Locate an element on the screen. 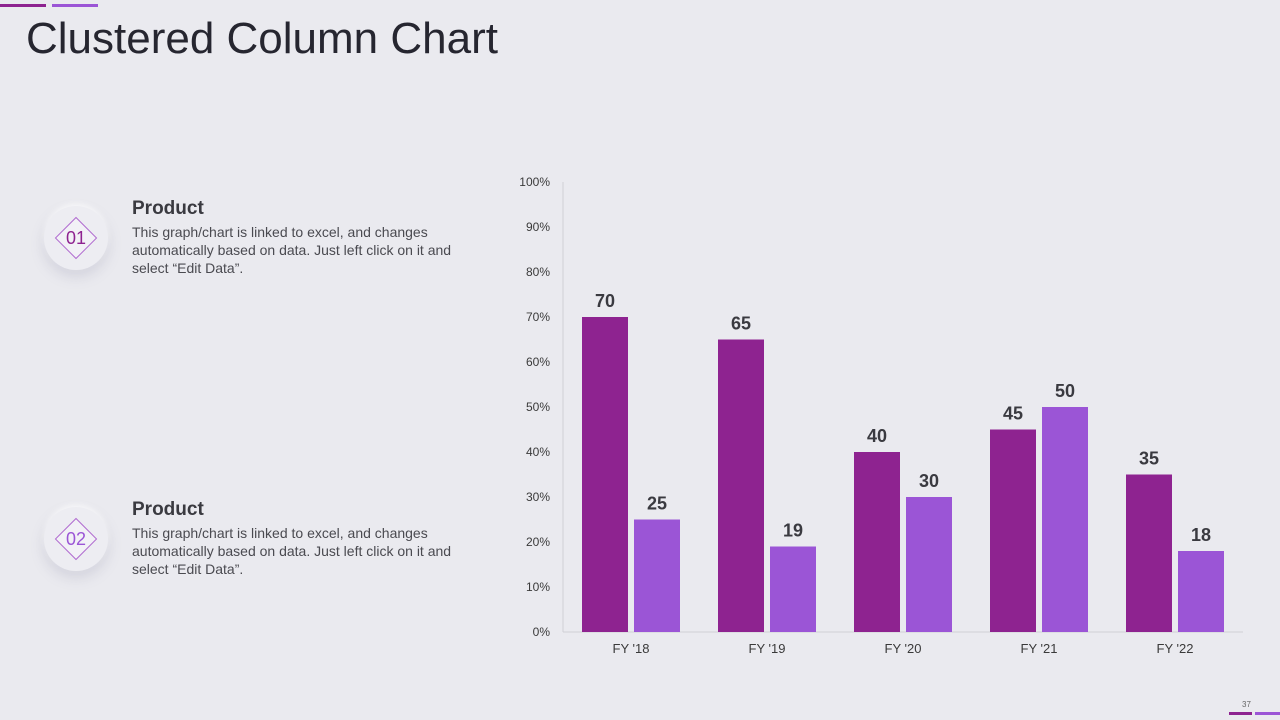 The width and height of the screenshot is (1280, 720). y-tick-label: 80% is located at coordinates (538, 272).